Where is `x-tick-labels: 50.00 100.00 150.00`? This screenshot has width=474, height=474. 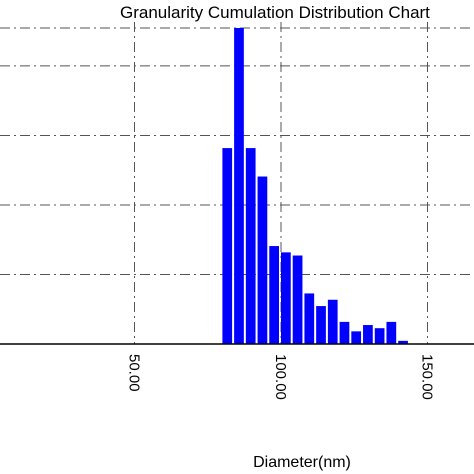
x-tick-labels: 50.00 100.00 150.00 is located at coordinates (281, 377).